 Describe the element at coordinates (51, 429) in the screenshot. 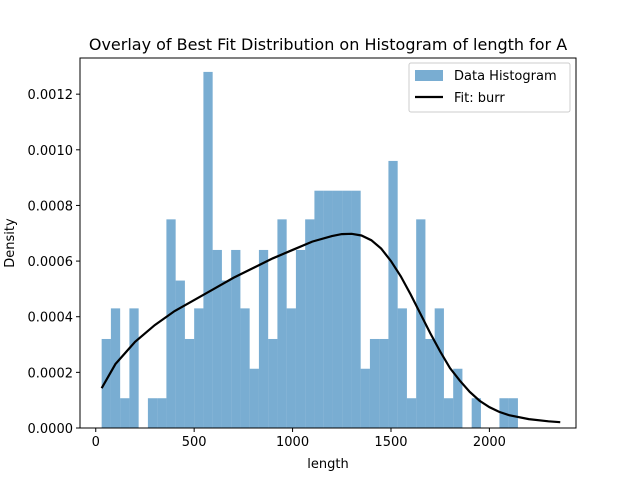

I see `y-tick-label: 0.0000` at that location.